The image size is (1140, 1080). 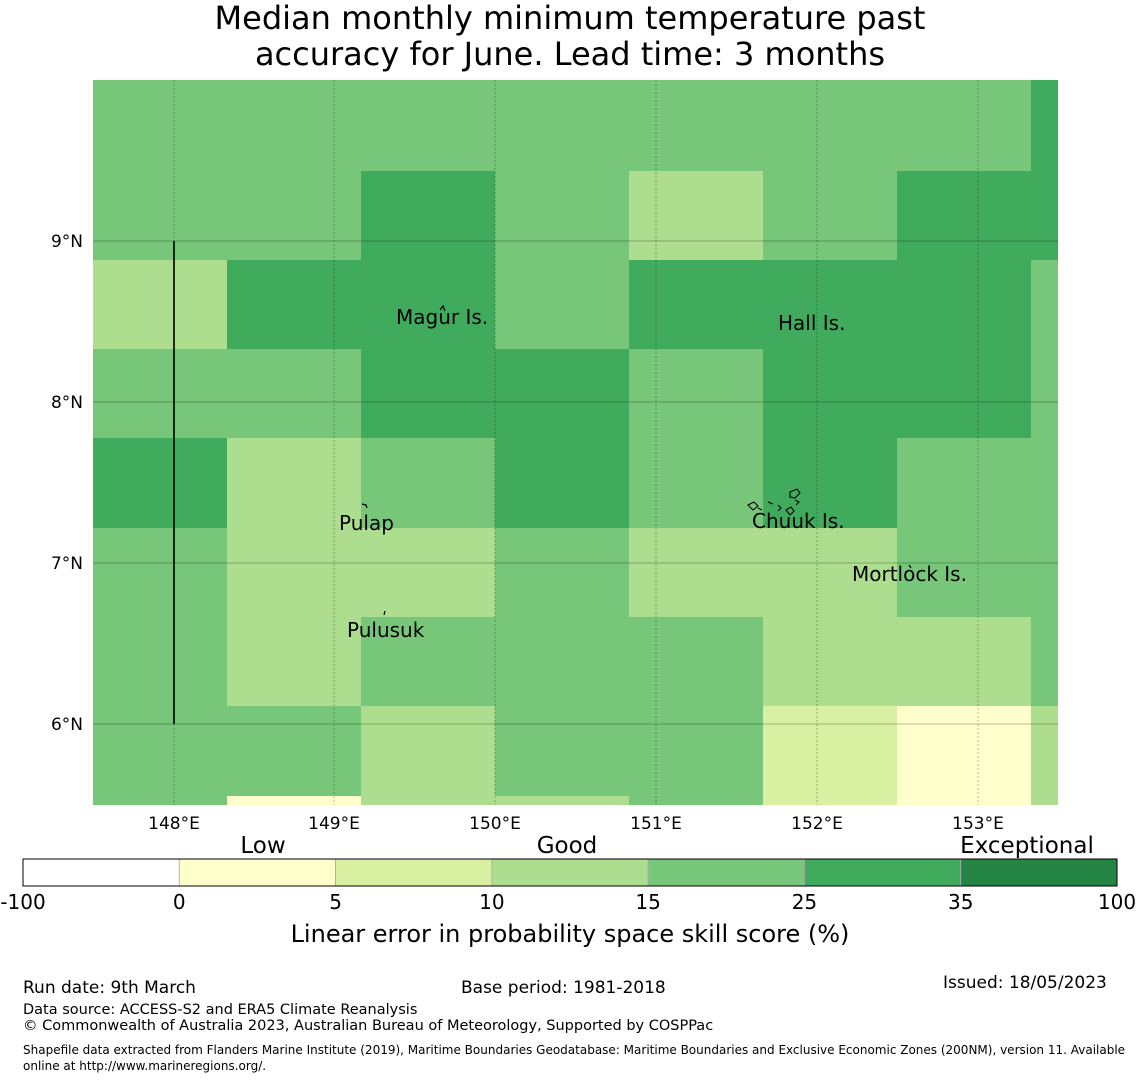 I want to click on colorbar-frame, so click(x=570, y=872).